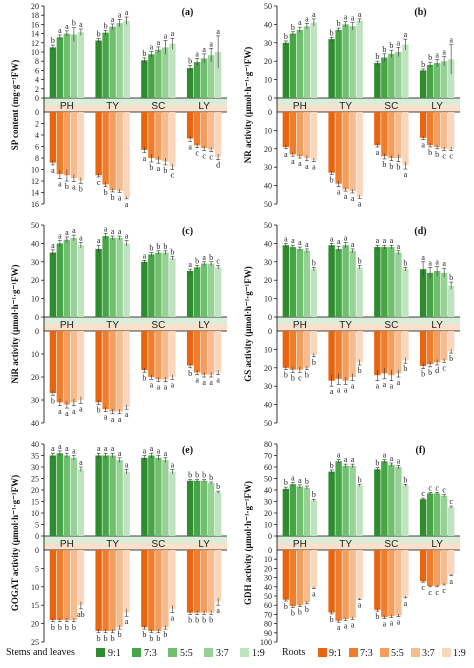 The image size is (474, 668). I want to click on legend-ratio-label: 9:1, so click(114, 653).